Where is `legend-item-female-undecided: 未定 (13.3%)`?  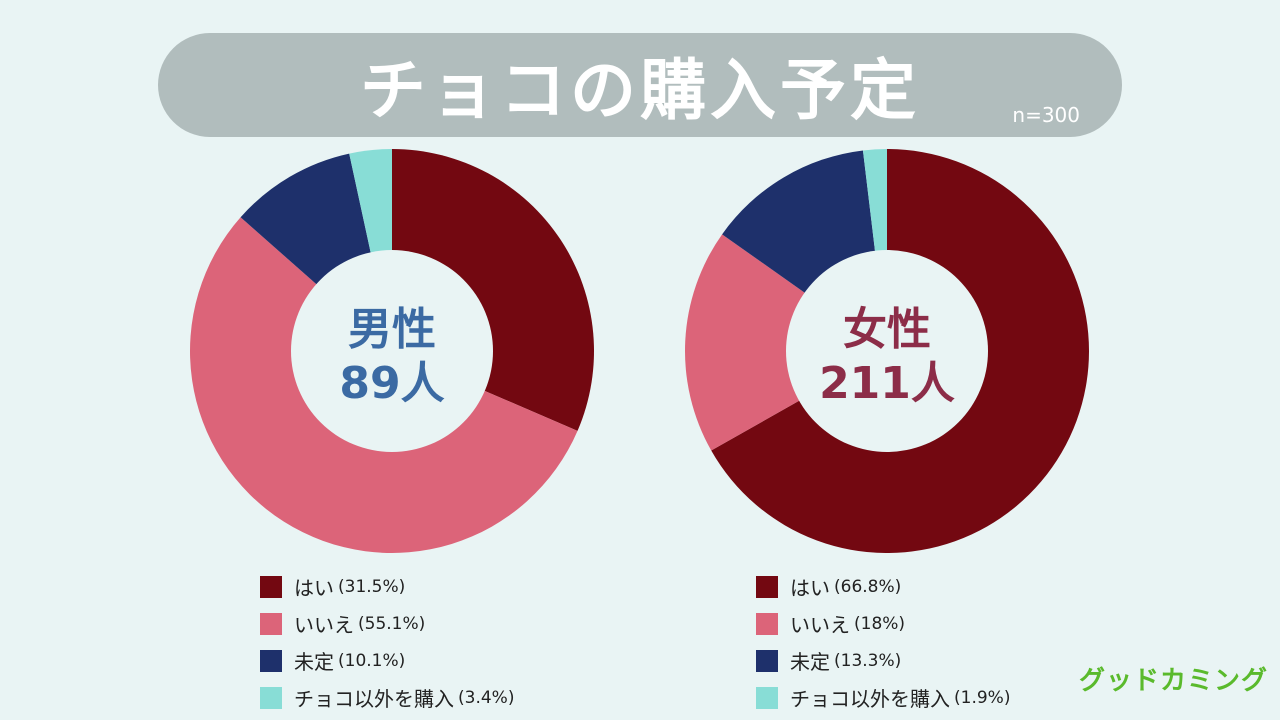 legend-item-female-undecided: 未定 (13.3%) is located at coordinates (883, 660).